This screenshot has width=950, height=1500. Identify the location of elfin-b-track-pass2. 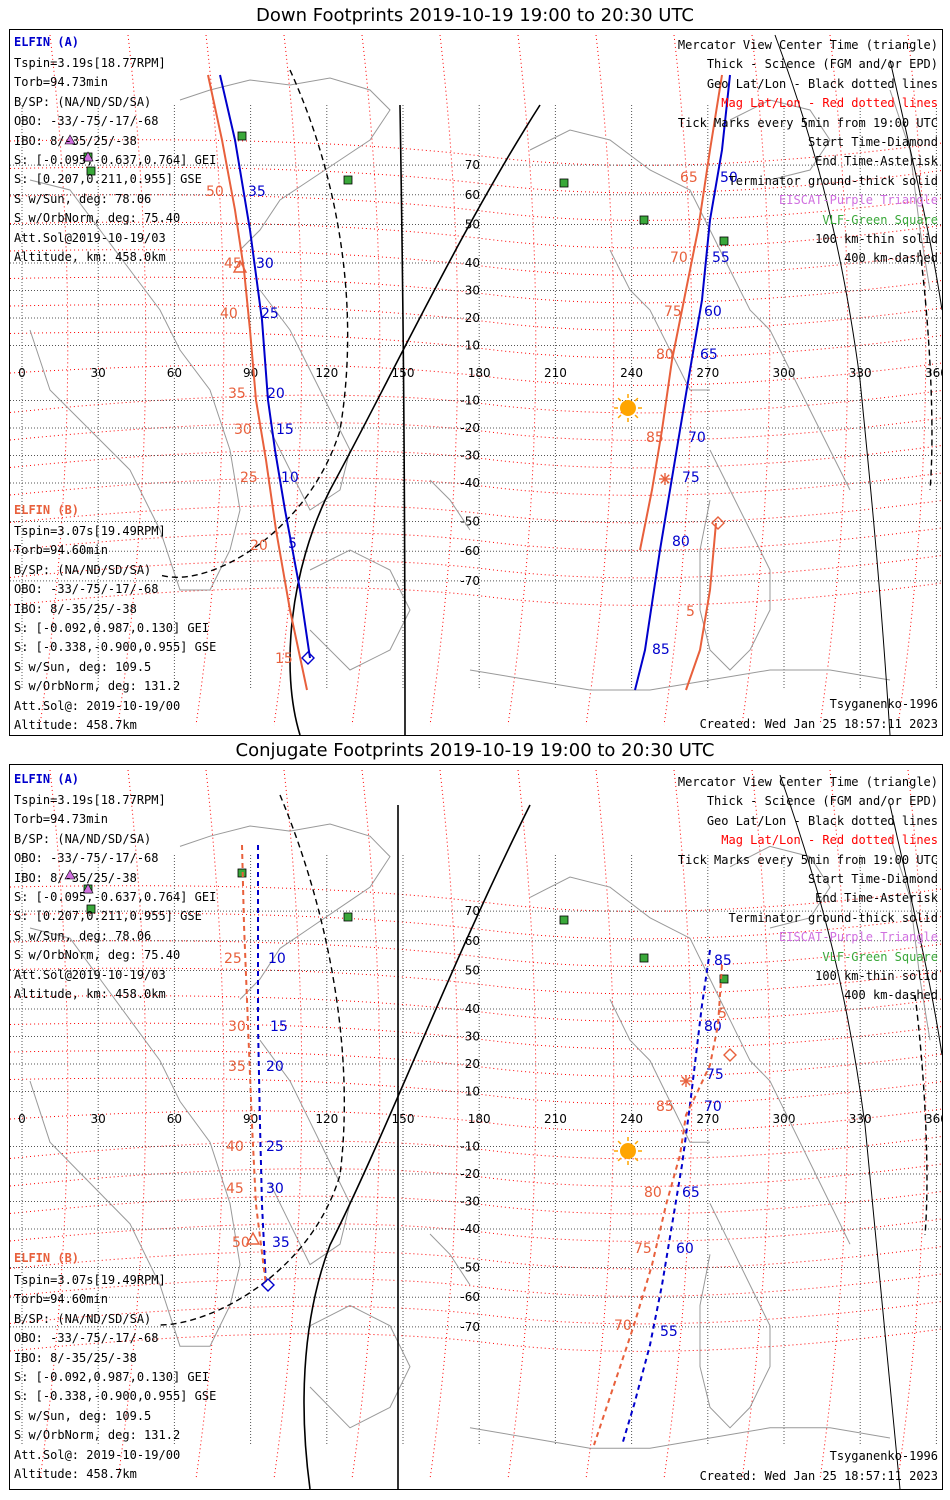
(681, 312).